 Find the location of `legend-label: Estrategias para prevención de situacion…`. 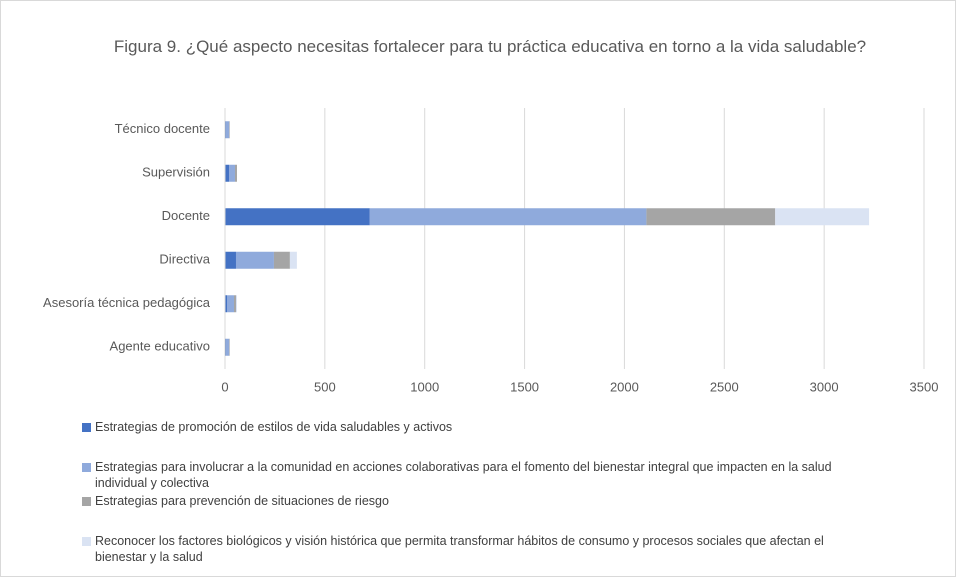

legend-label: Estrategias para prevención de situacion… is located at coordinates (242, 501).